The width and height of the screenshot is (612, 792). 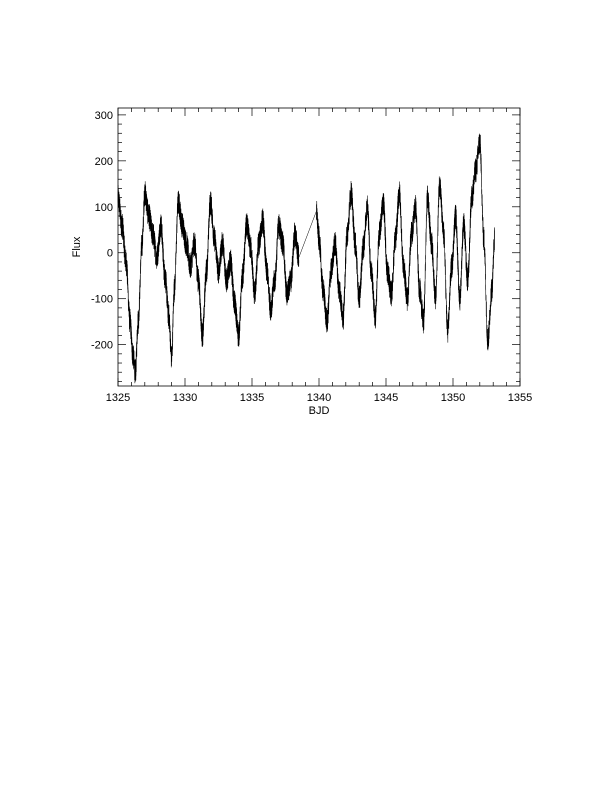 What do you see at coordinates (104, 208) in the screenshot?
I see `y-tick-label: 100` at bounding box center [104, 208].